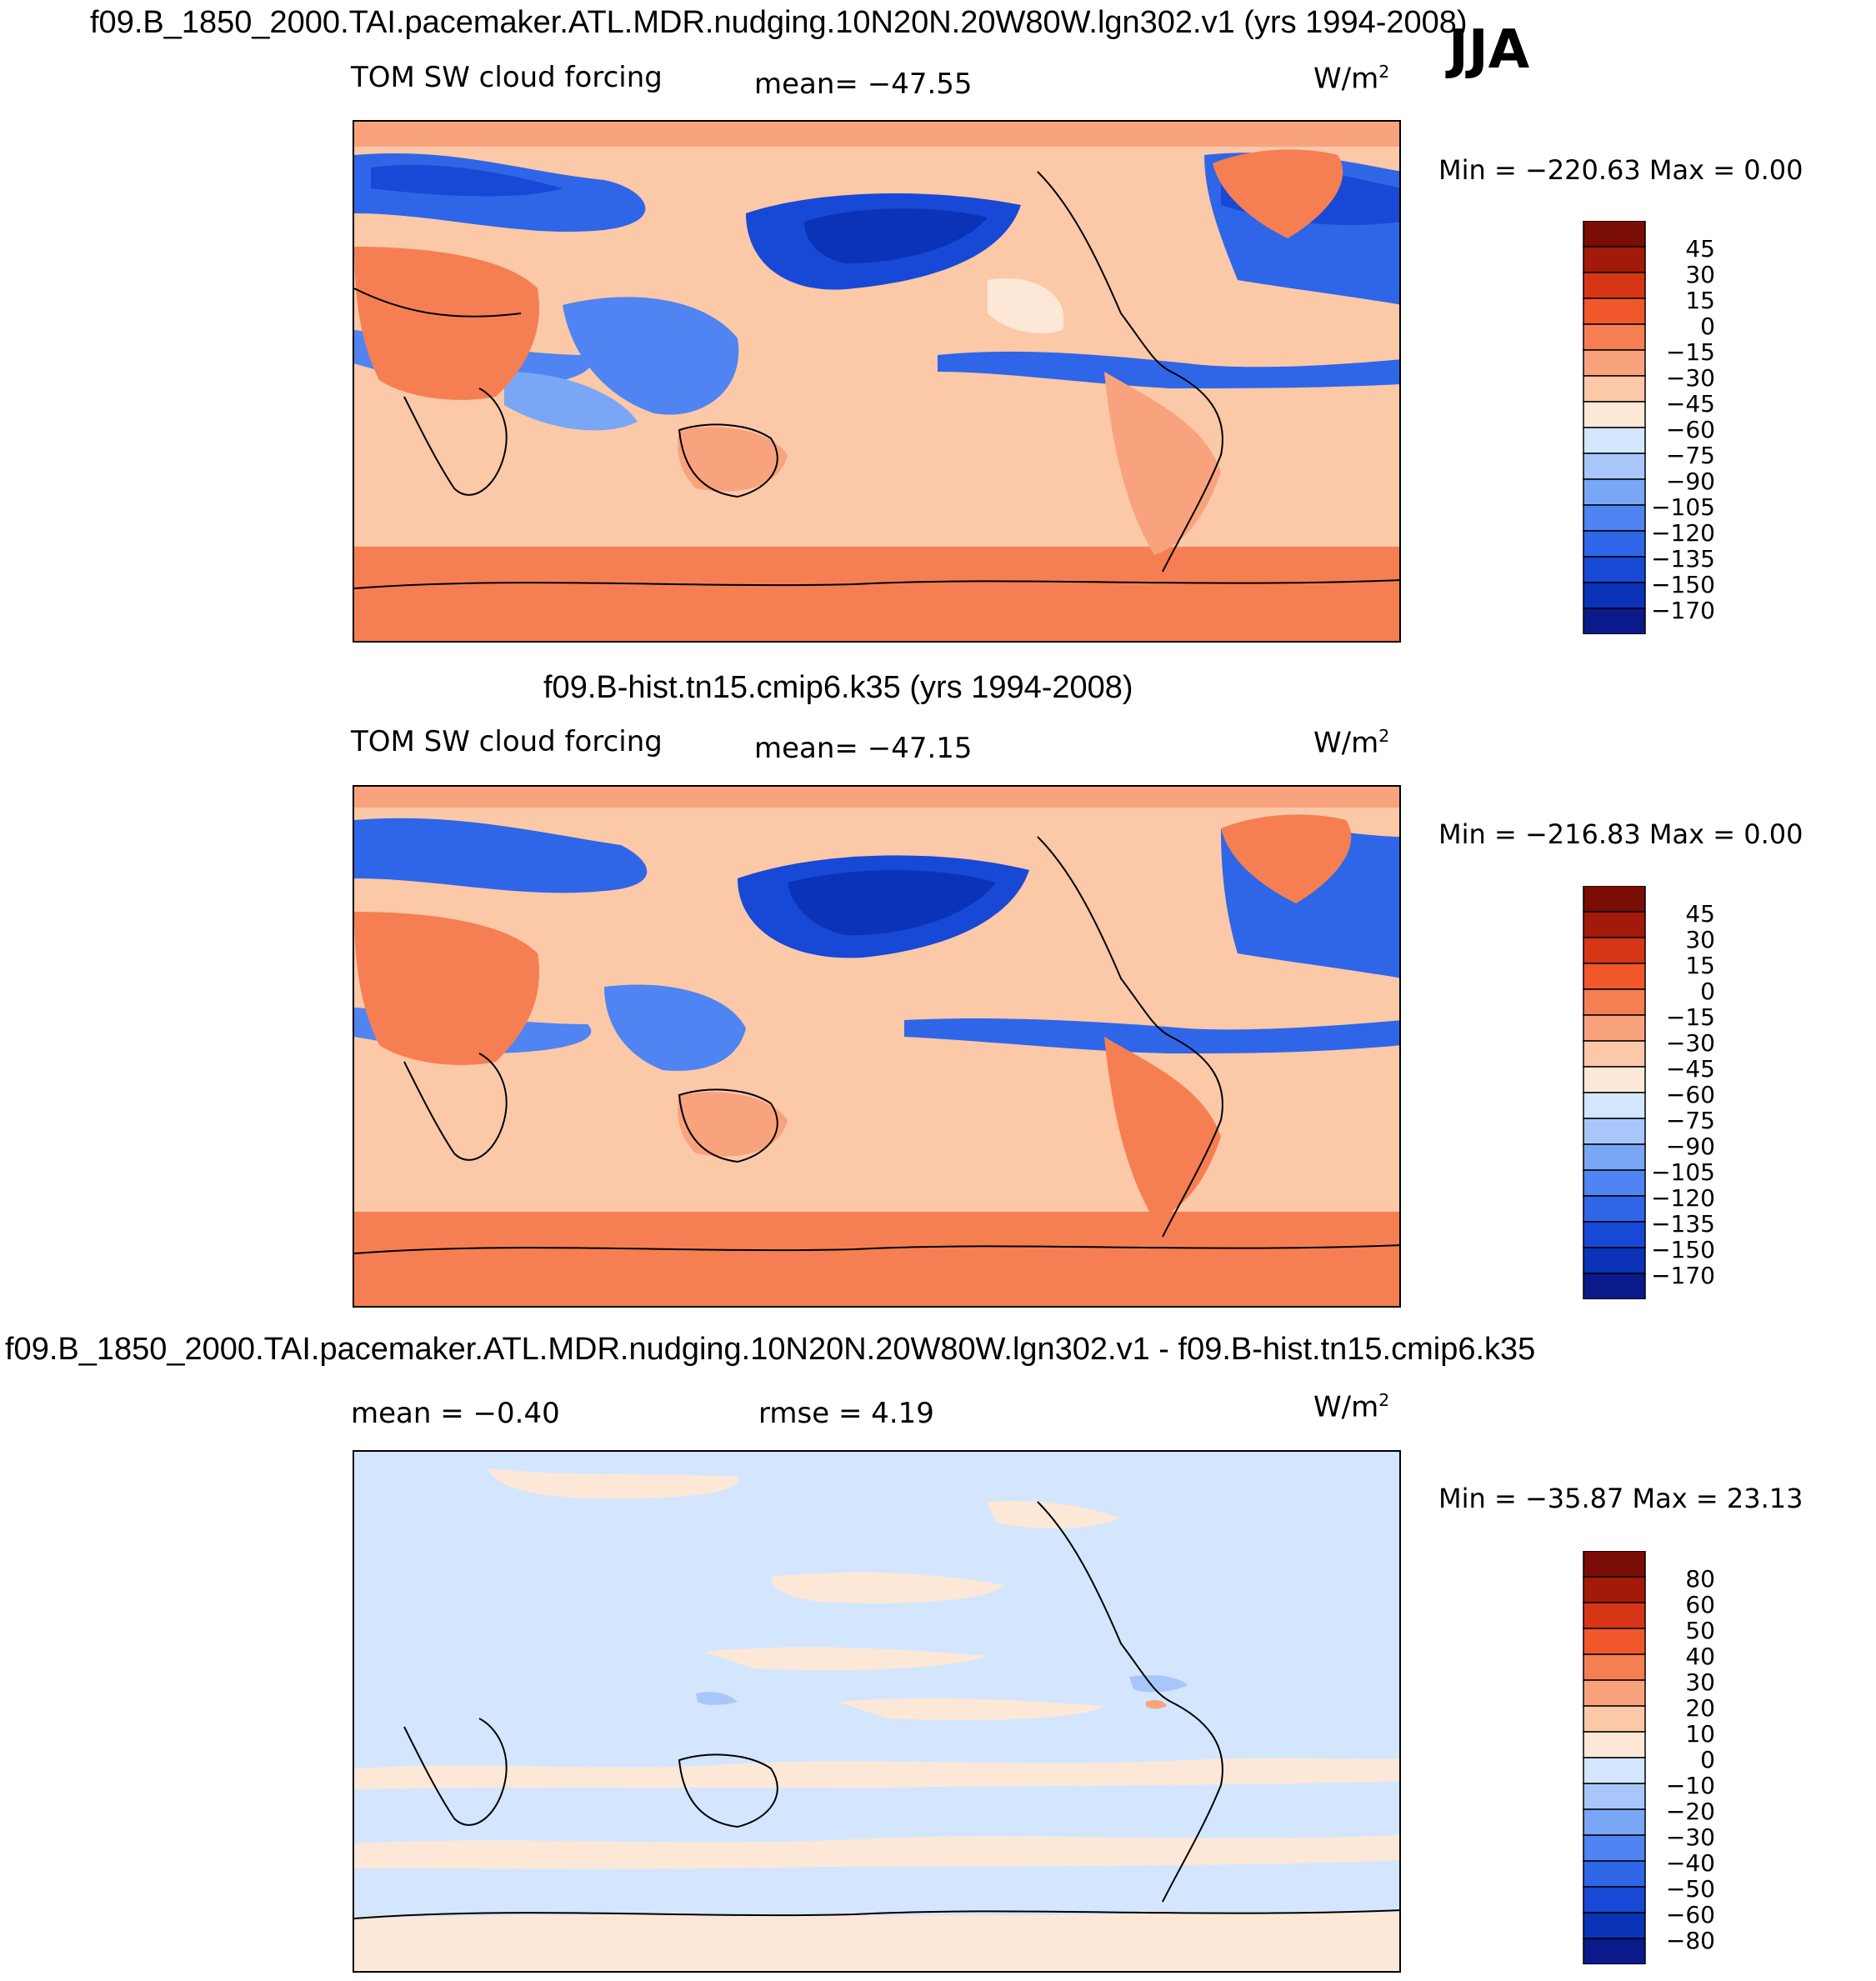 Image resolution: width=1876 pixels, height=1981 pixels. What do you see at coordinates (1690, 1889) in the screenshot?
I see `colorbar-label: −50` at bounding box center [1690, 1889].